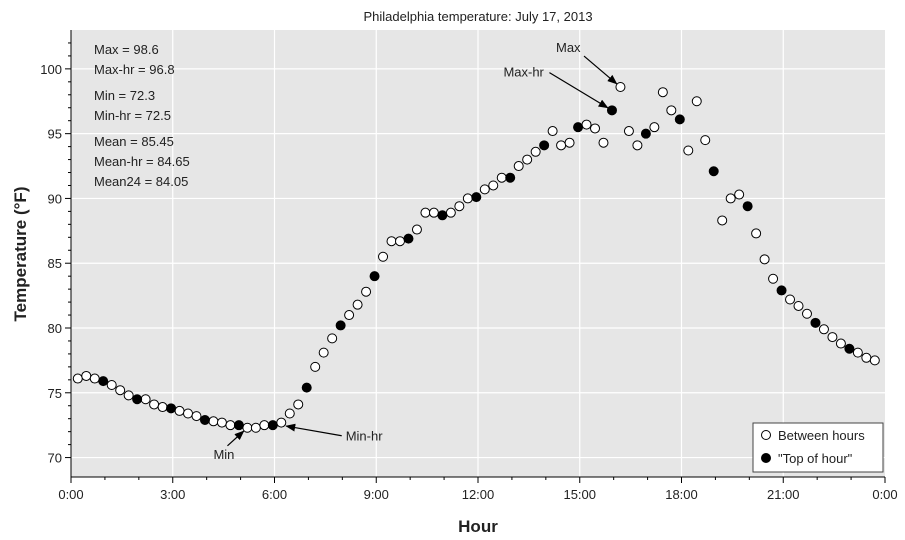 This screenshot has width=905, height=540. Describe the element at coordinates (134, 141) in the screenshot. I see `stat-mean: Mean = 85.45` at that location.